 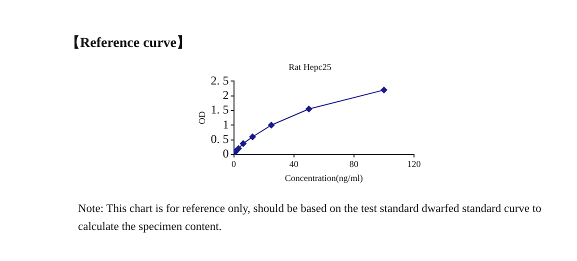 I want to click on y-tick-label: 0. 5, so click(x=219, y=139).